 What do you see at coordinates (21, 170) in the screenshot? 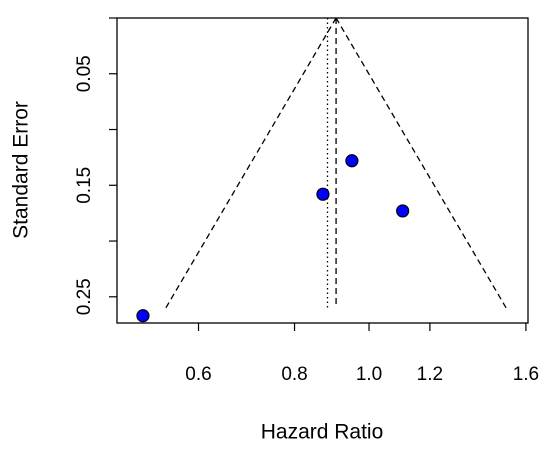
I see `y-axis-label: Standard Error` at bounding box center [21, 170].